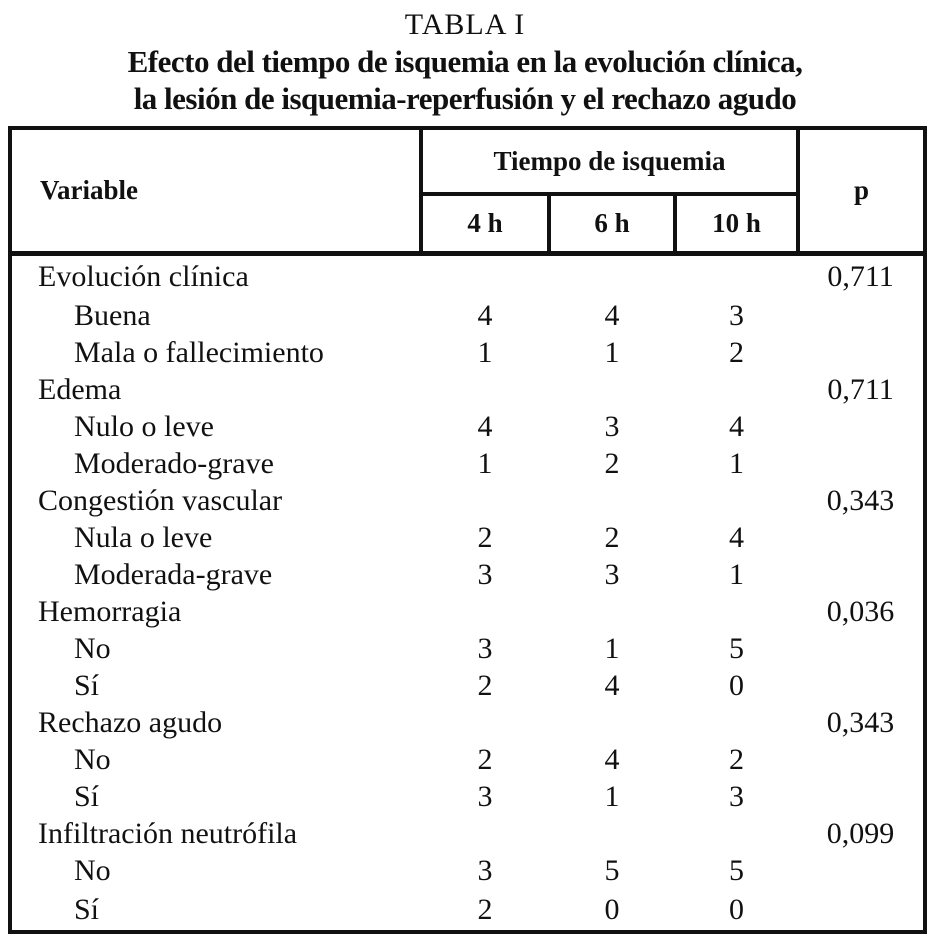 Image resolution: width=930 pixels, height=935 pixels. Describe the element at coordinates (467, 871) in the screenshot. I see `table-row: No 3 5 5` at that location.